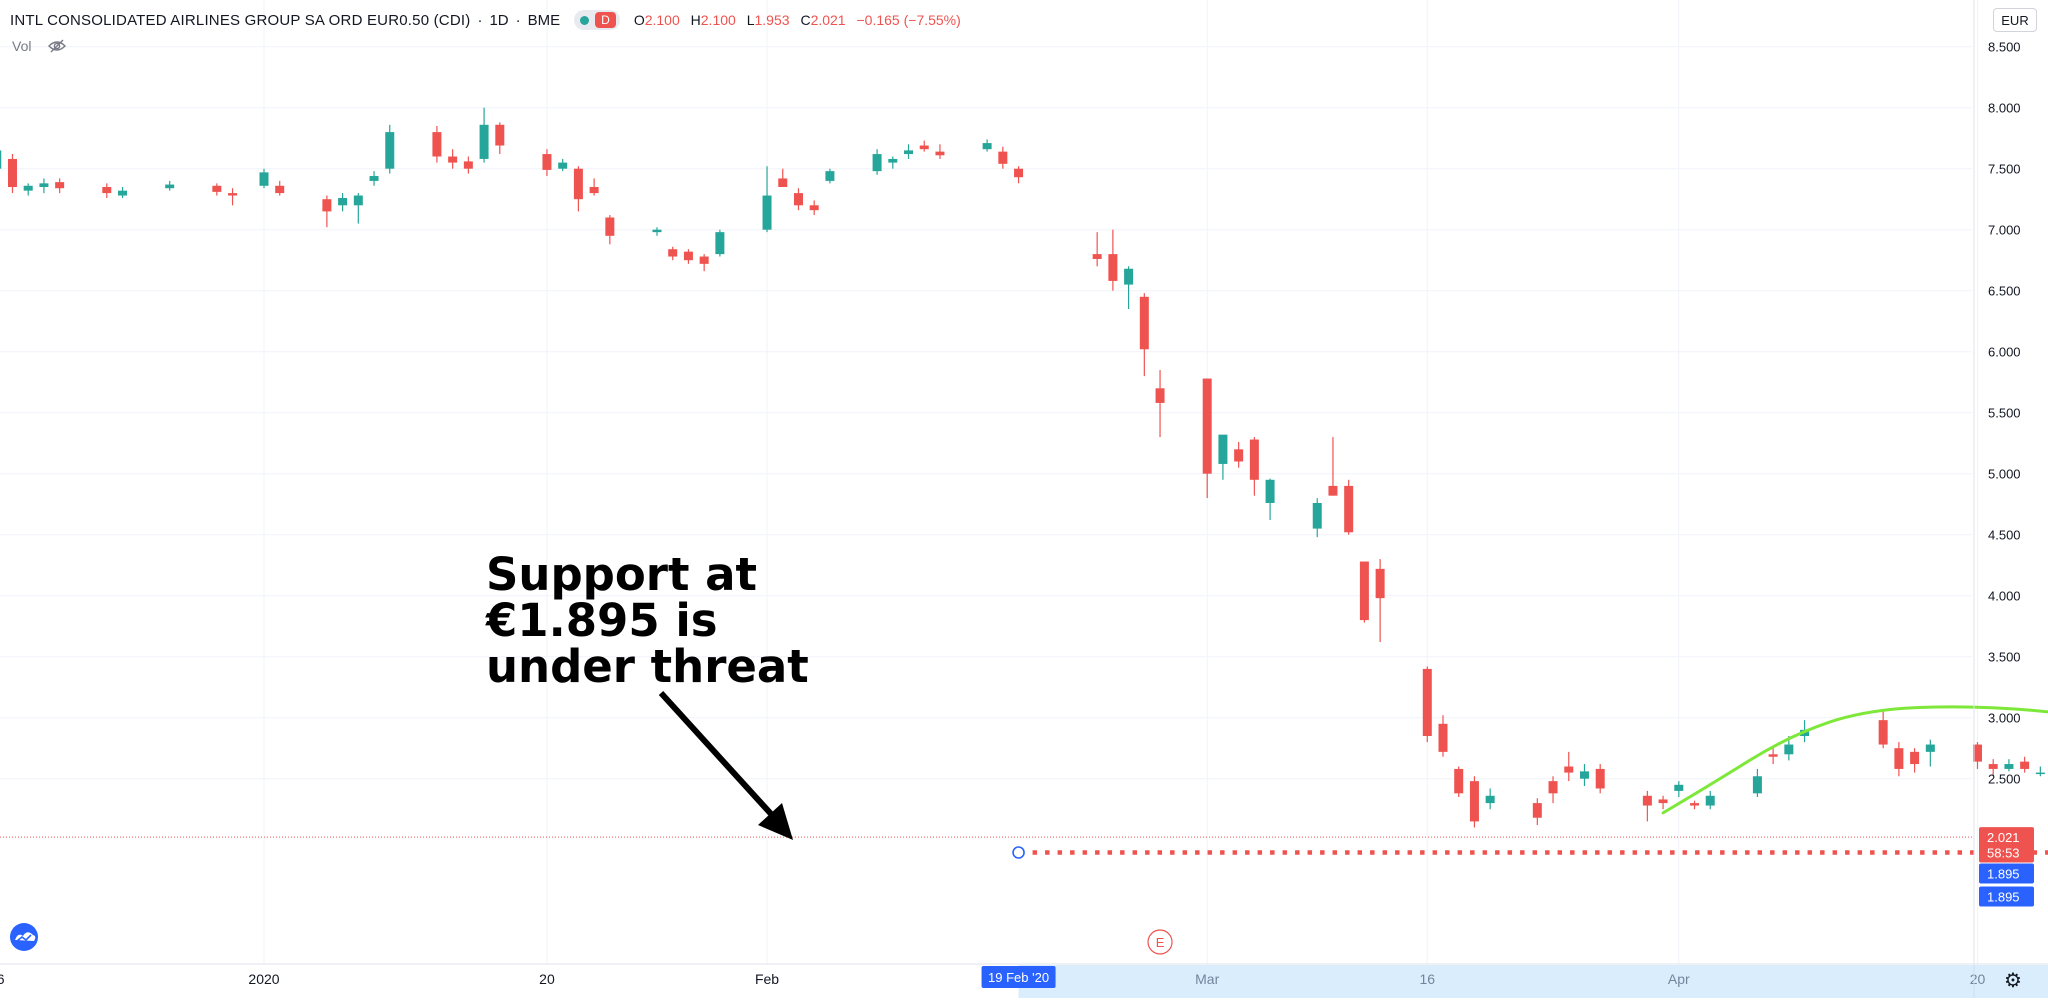 This screenshot has height=1003, width=2048. I want to click on y-tick-label: 3.000, so click(2004, 718).